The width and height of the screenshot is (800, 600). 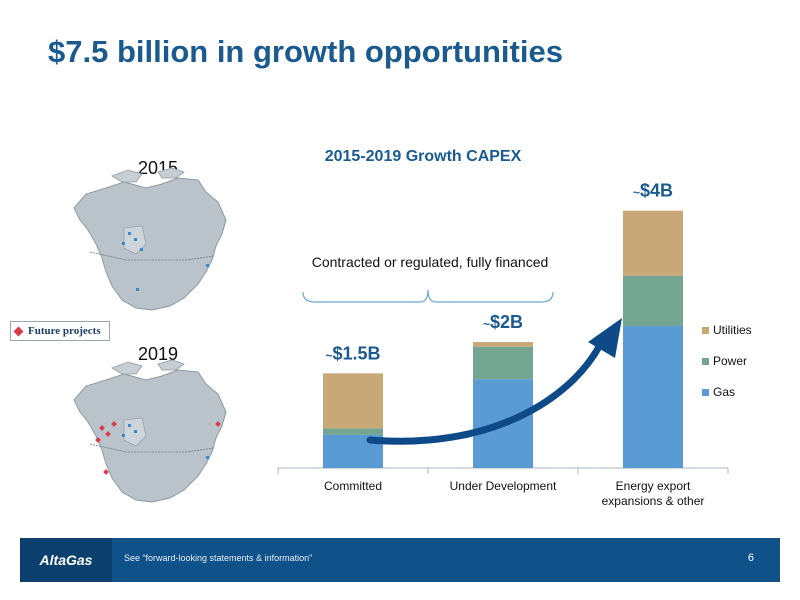 What do you see at coordinates (705, 361) in the screenshot?
I see `legend-swatch-power` at bounding box center [705, 361].